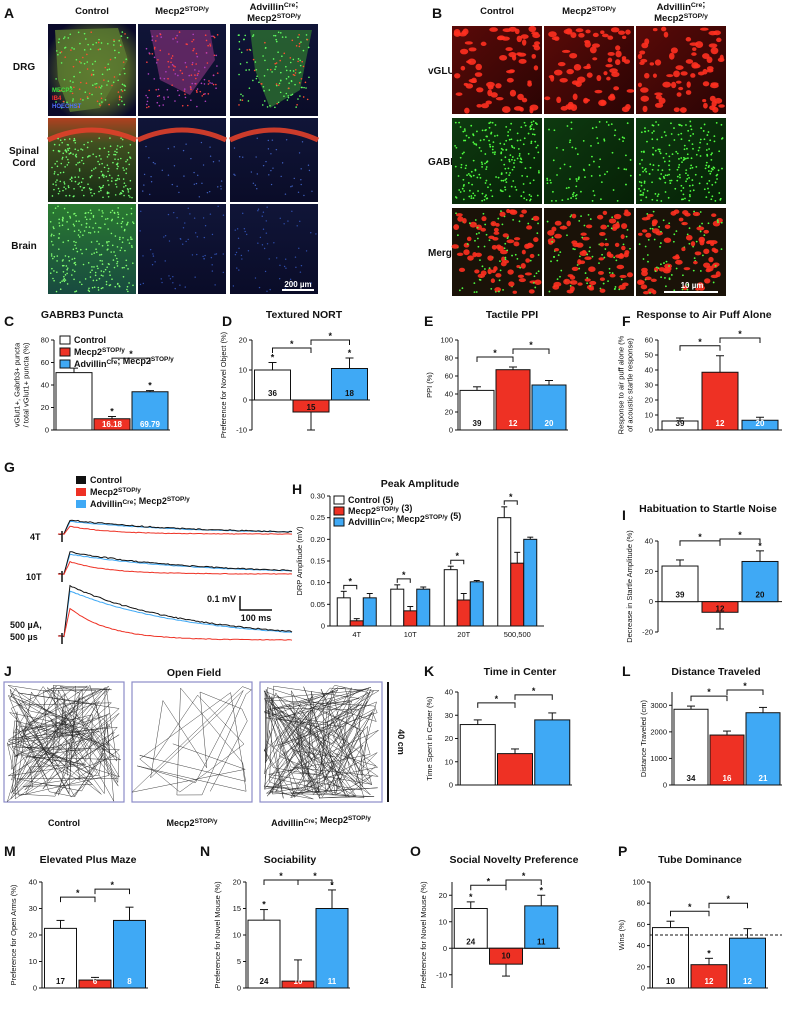 The height and width of the screenshot is (1013, 800). What do you see at coordinates (267, 7) in the screenshot?
I see `label-part: Advillin` at bounding box center [267, 7].